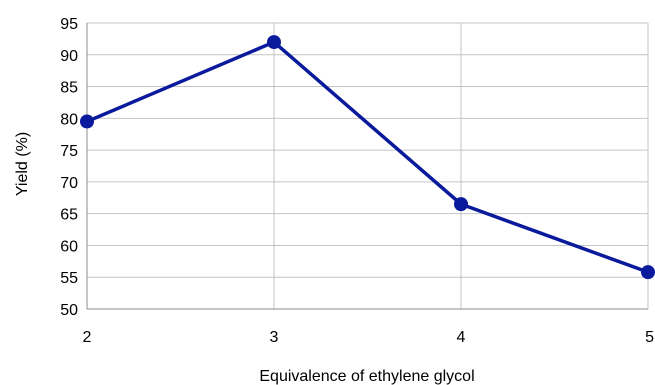 The width and height of the screenshot is (655, 385). Describe the element at coordinates (69, 88) in the screenshot. I see `y-tick-label: 85` at that location.